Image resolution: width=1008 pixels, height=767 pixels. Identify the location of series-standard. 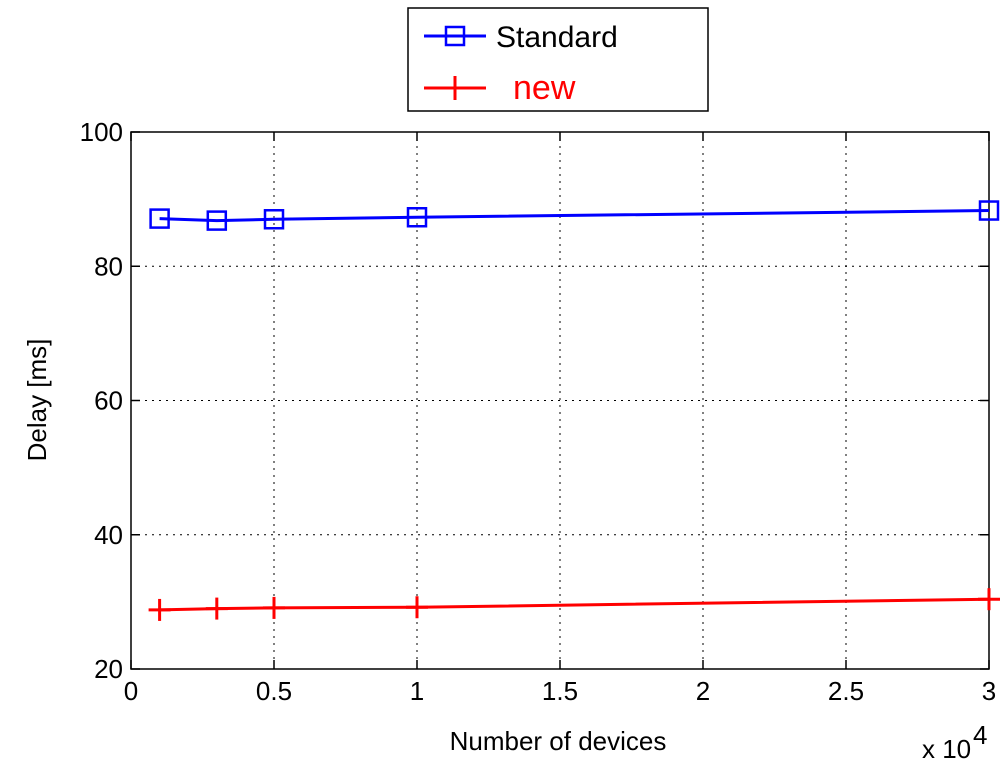
(574, 215).